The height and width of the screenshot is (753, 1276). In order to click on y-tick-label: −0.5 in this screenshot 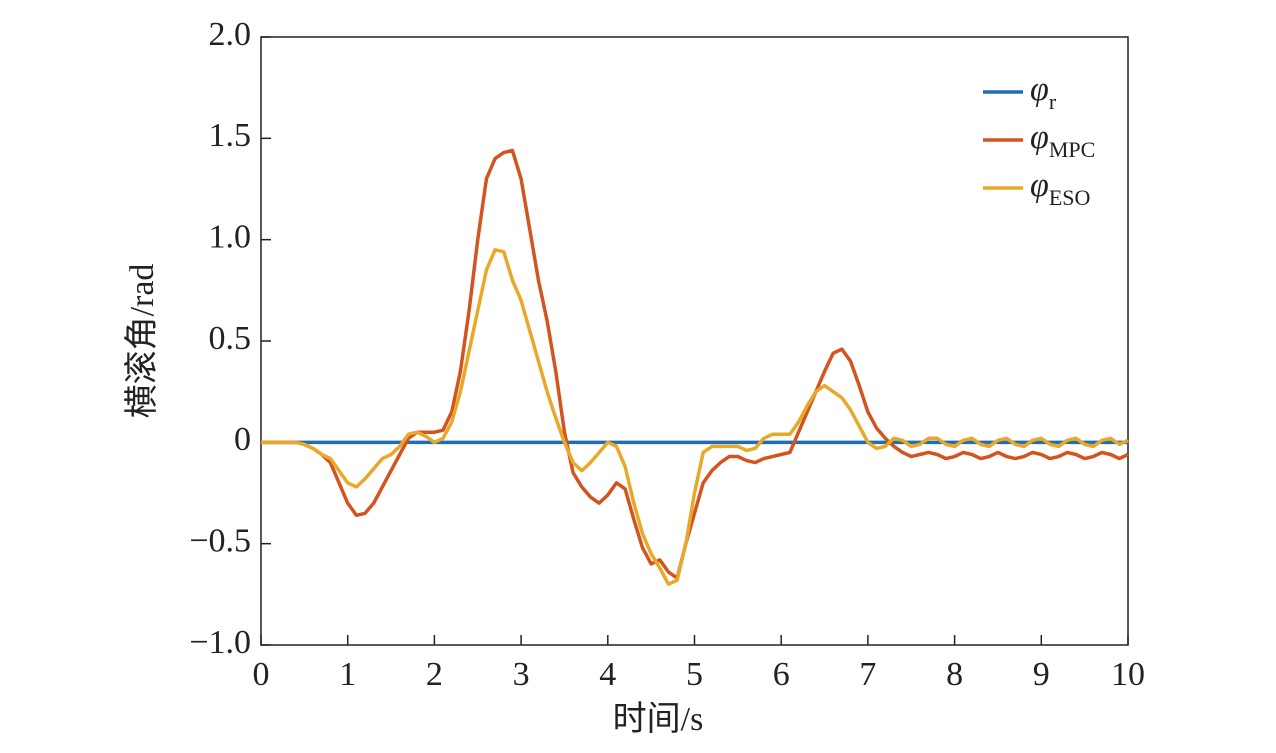, I will do `click(220, 540)`.